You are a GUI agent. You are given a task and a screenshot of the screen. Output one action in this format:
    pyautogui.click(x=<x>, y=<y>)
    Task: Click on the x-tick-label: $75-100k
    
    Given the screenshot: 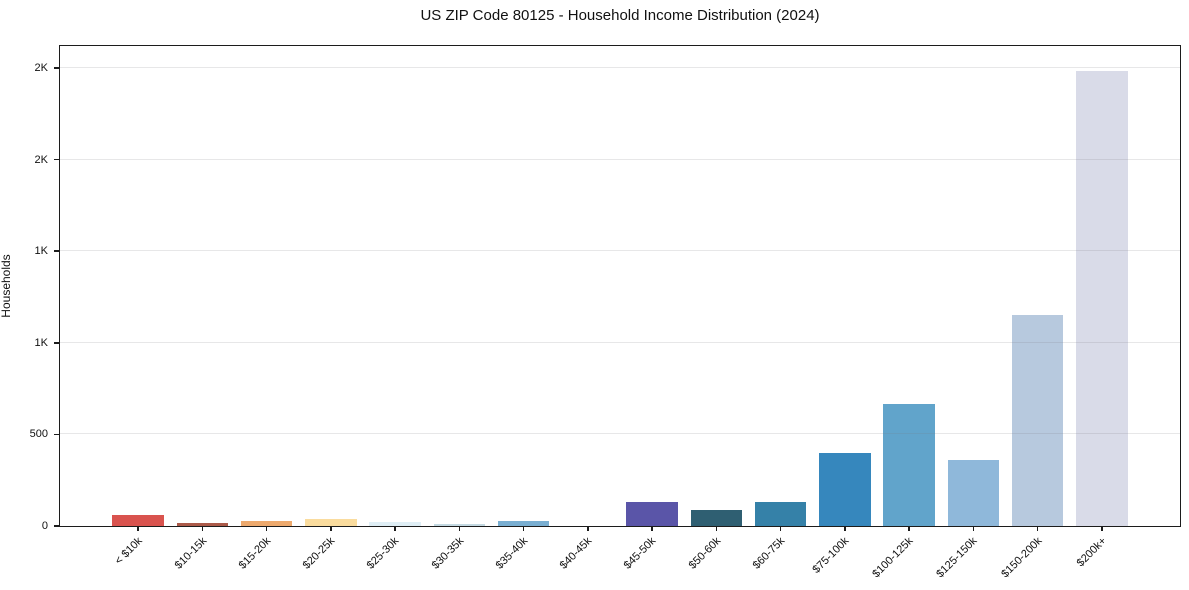 What is the action you would take?
    pyautogui.click(x=831, y=555)
    